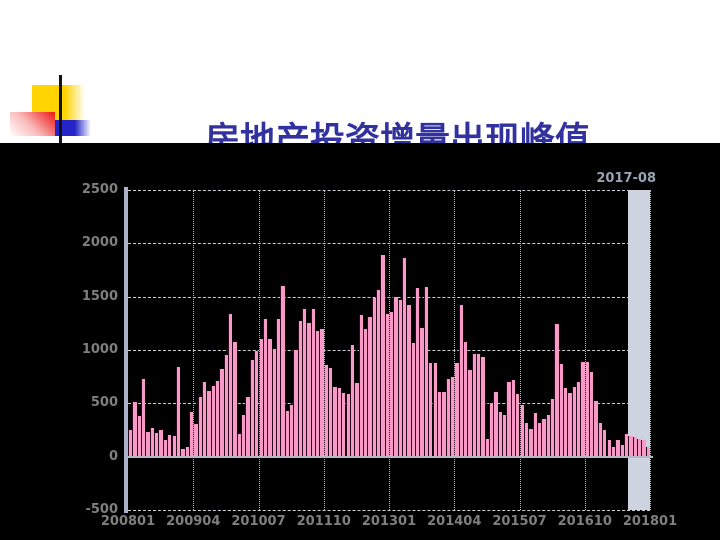 The height and width of the screenshot is (540, 720). I want to click on gridline-horizontal, so click(389, 510).